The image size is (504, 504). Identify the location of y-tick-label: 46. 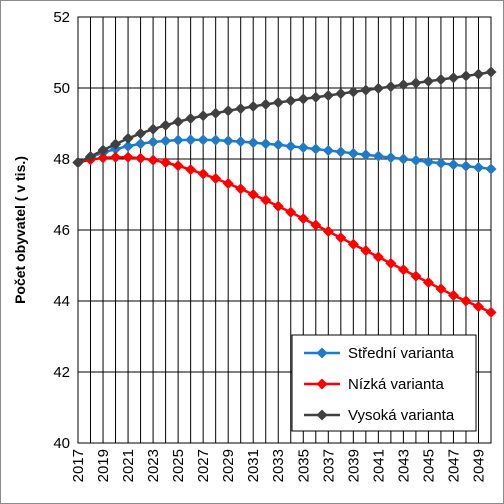
(61, 230).